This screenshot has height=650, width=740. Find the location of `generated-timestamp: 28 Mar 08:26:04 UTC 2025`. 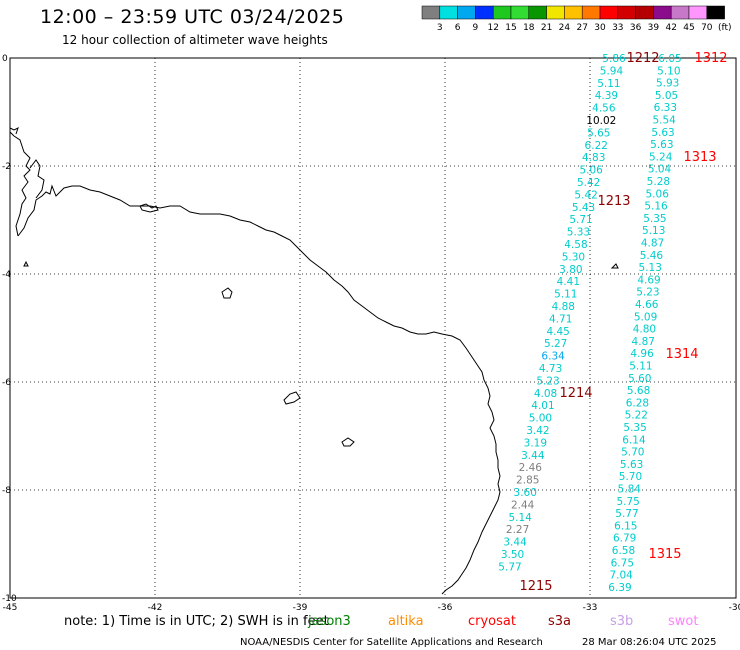

generated-timestamp: 28 Mar 08:26:04 UTC 2025 is located at coordinates (649, 642).